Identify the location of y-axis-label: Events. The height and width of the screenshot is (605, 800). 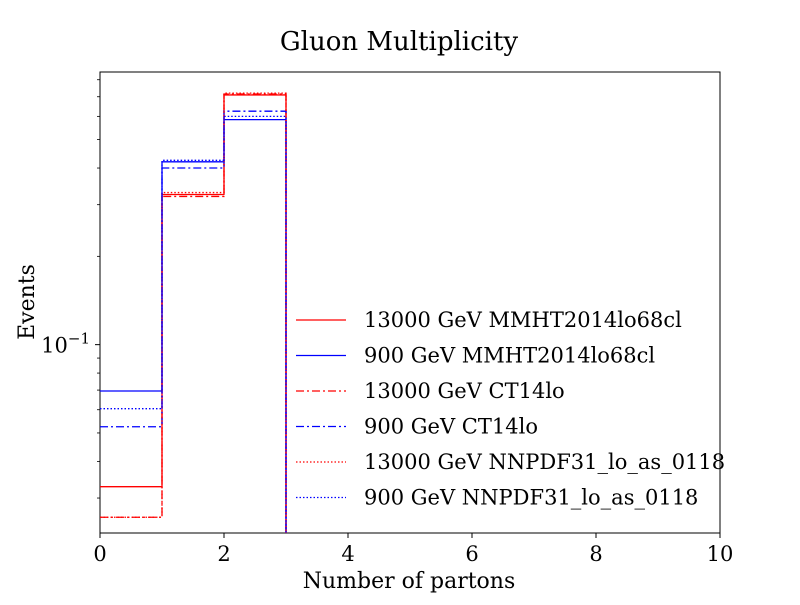
(27, 302).